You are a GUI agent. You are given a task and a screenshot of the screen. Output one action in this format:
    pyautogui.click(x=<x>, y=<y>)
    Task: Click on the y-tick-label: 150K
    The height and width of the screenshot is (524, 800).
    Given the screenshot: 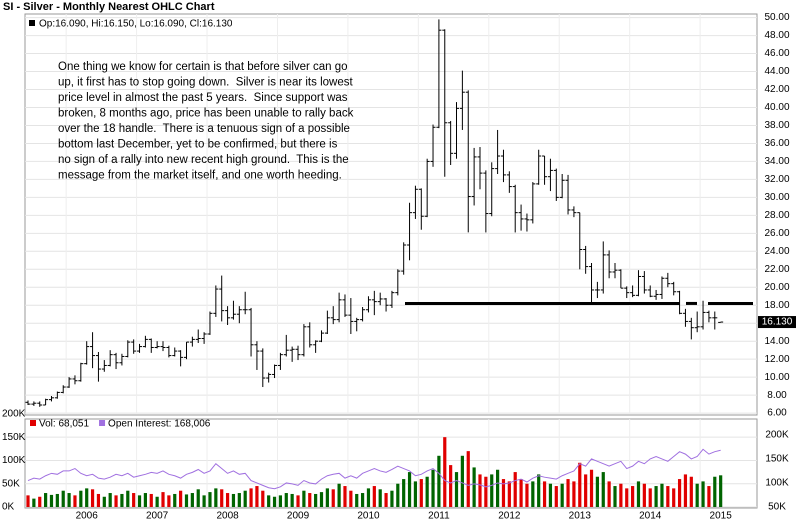 What is the action you would take?
    pyautogui.click(x=14, y=437)
    